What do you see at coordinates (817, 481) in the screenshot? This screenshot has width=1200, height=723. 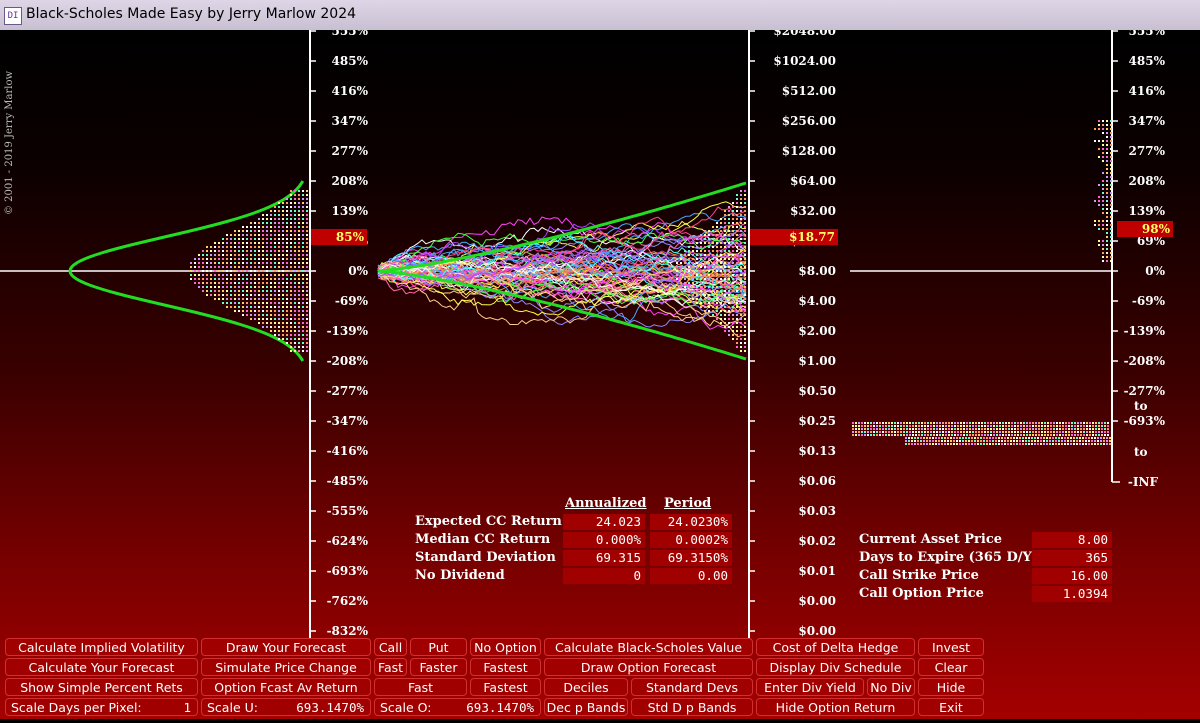 I see `middle-axis-tick-label: $0.06` at bounding box center [817, 481].